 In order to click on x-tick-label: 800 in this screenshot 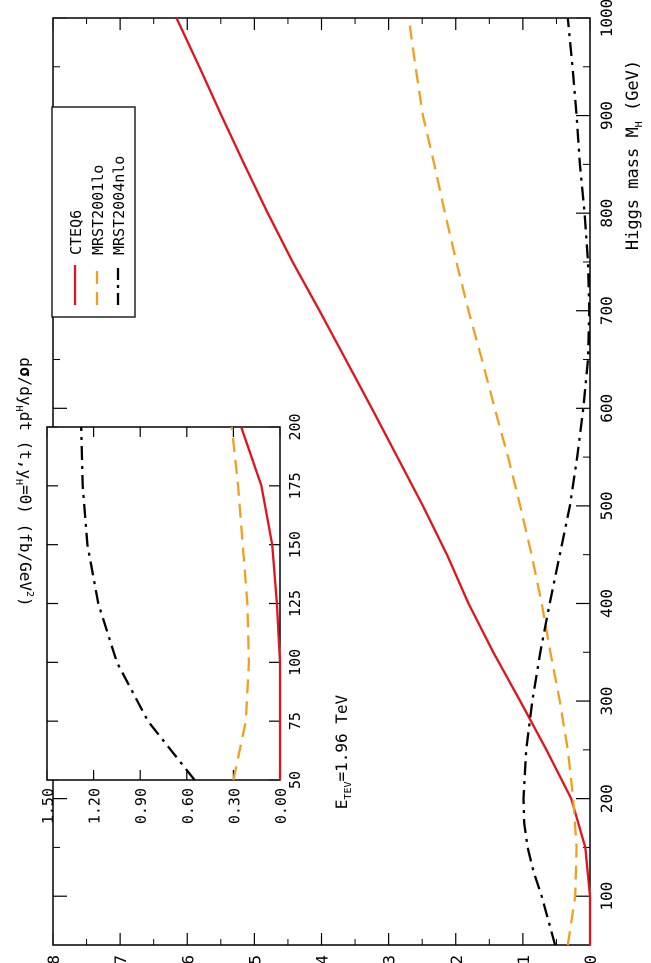, I will do `click(606, 213)`.